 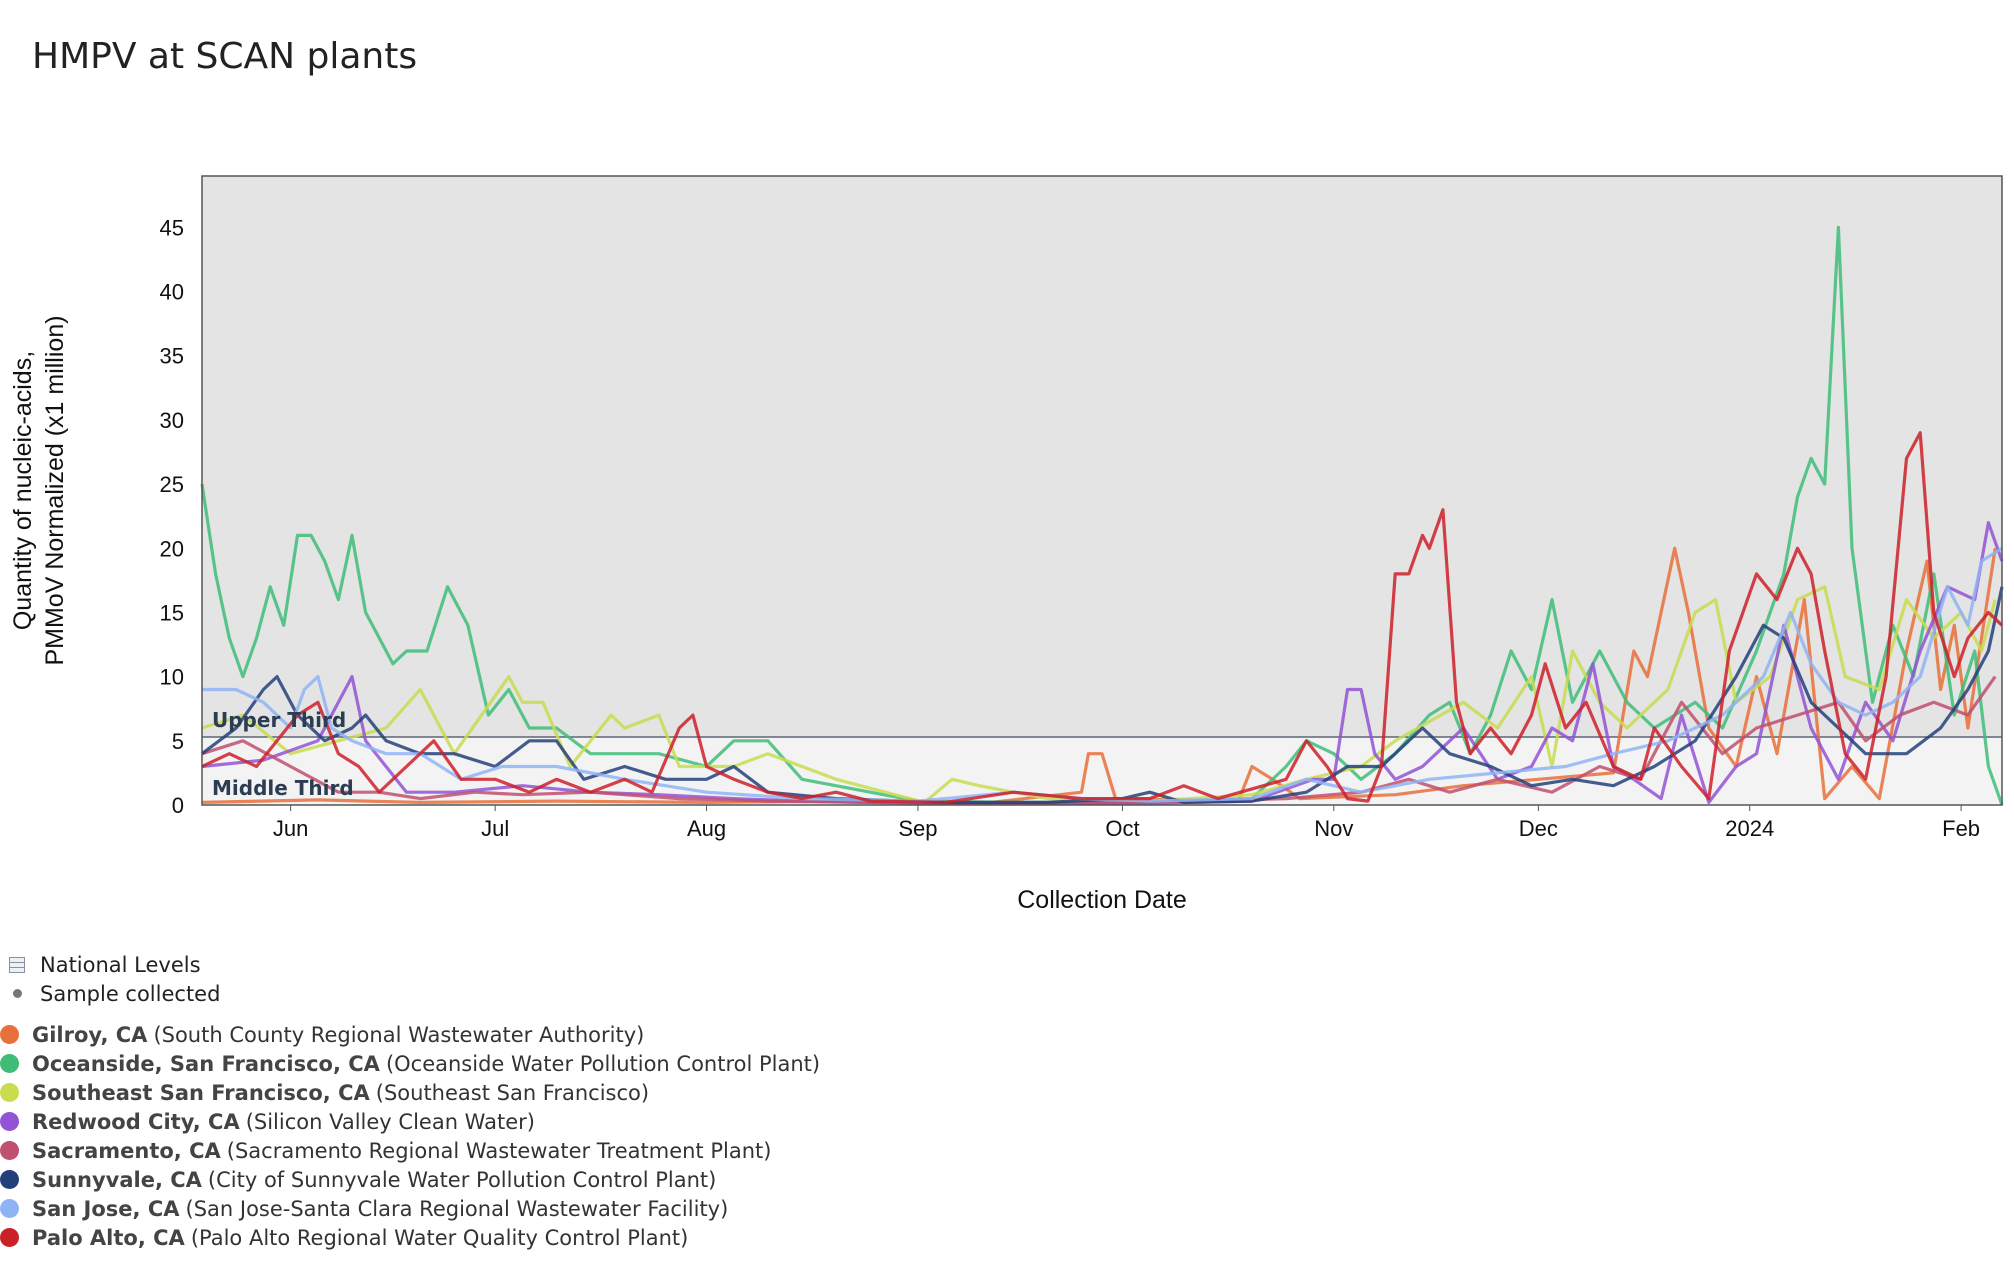 I want to click on chart-title: HMPV at SCAN plants, so click(x=225, y=56).